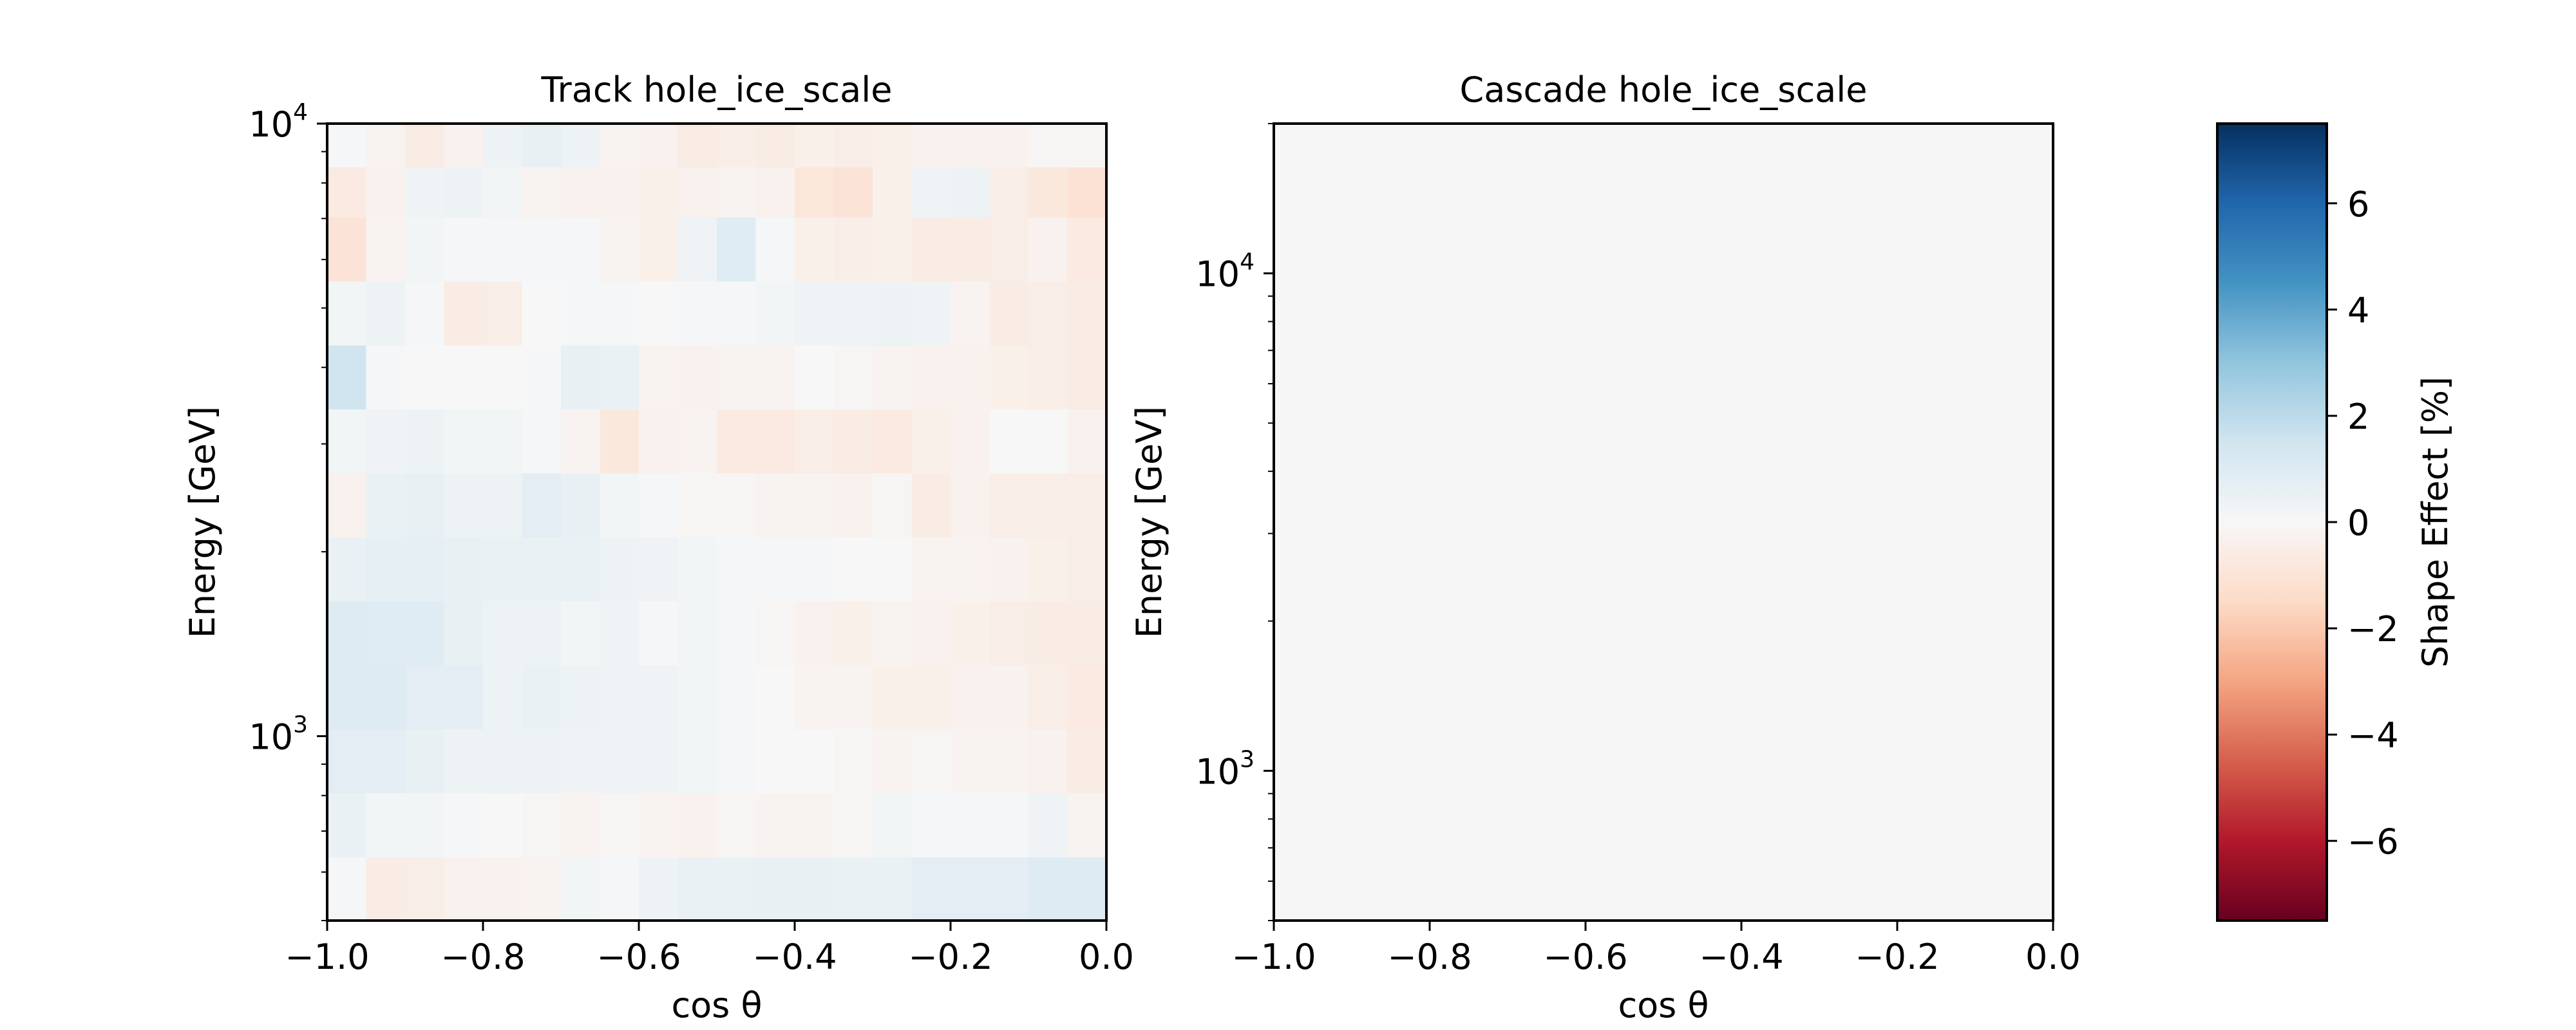  I want to click on cascade-x-ticks: −1.0 −0.8 −0.6 −0.4 −0.2 0.0, so click(1656, 949).